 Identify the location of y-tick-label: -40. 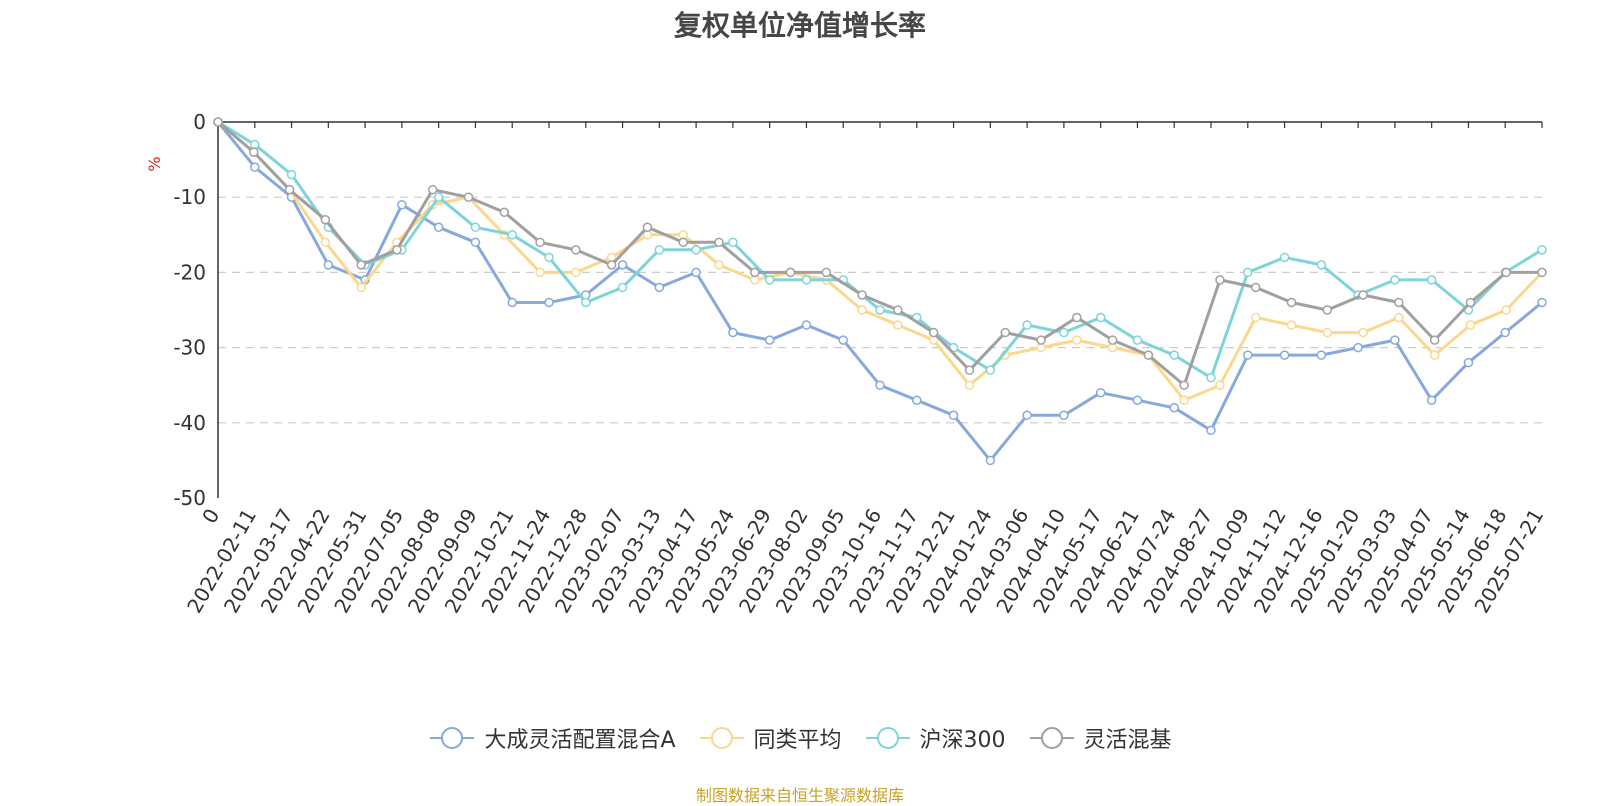
(189, 423).